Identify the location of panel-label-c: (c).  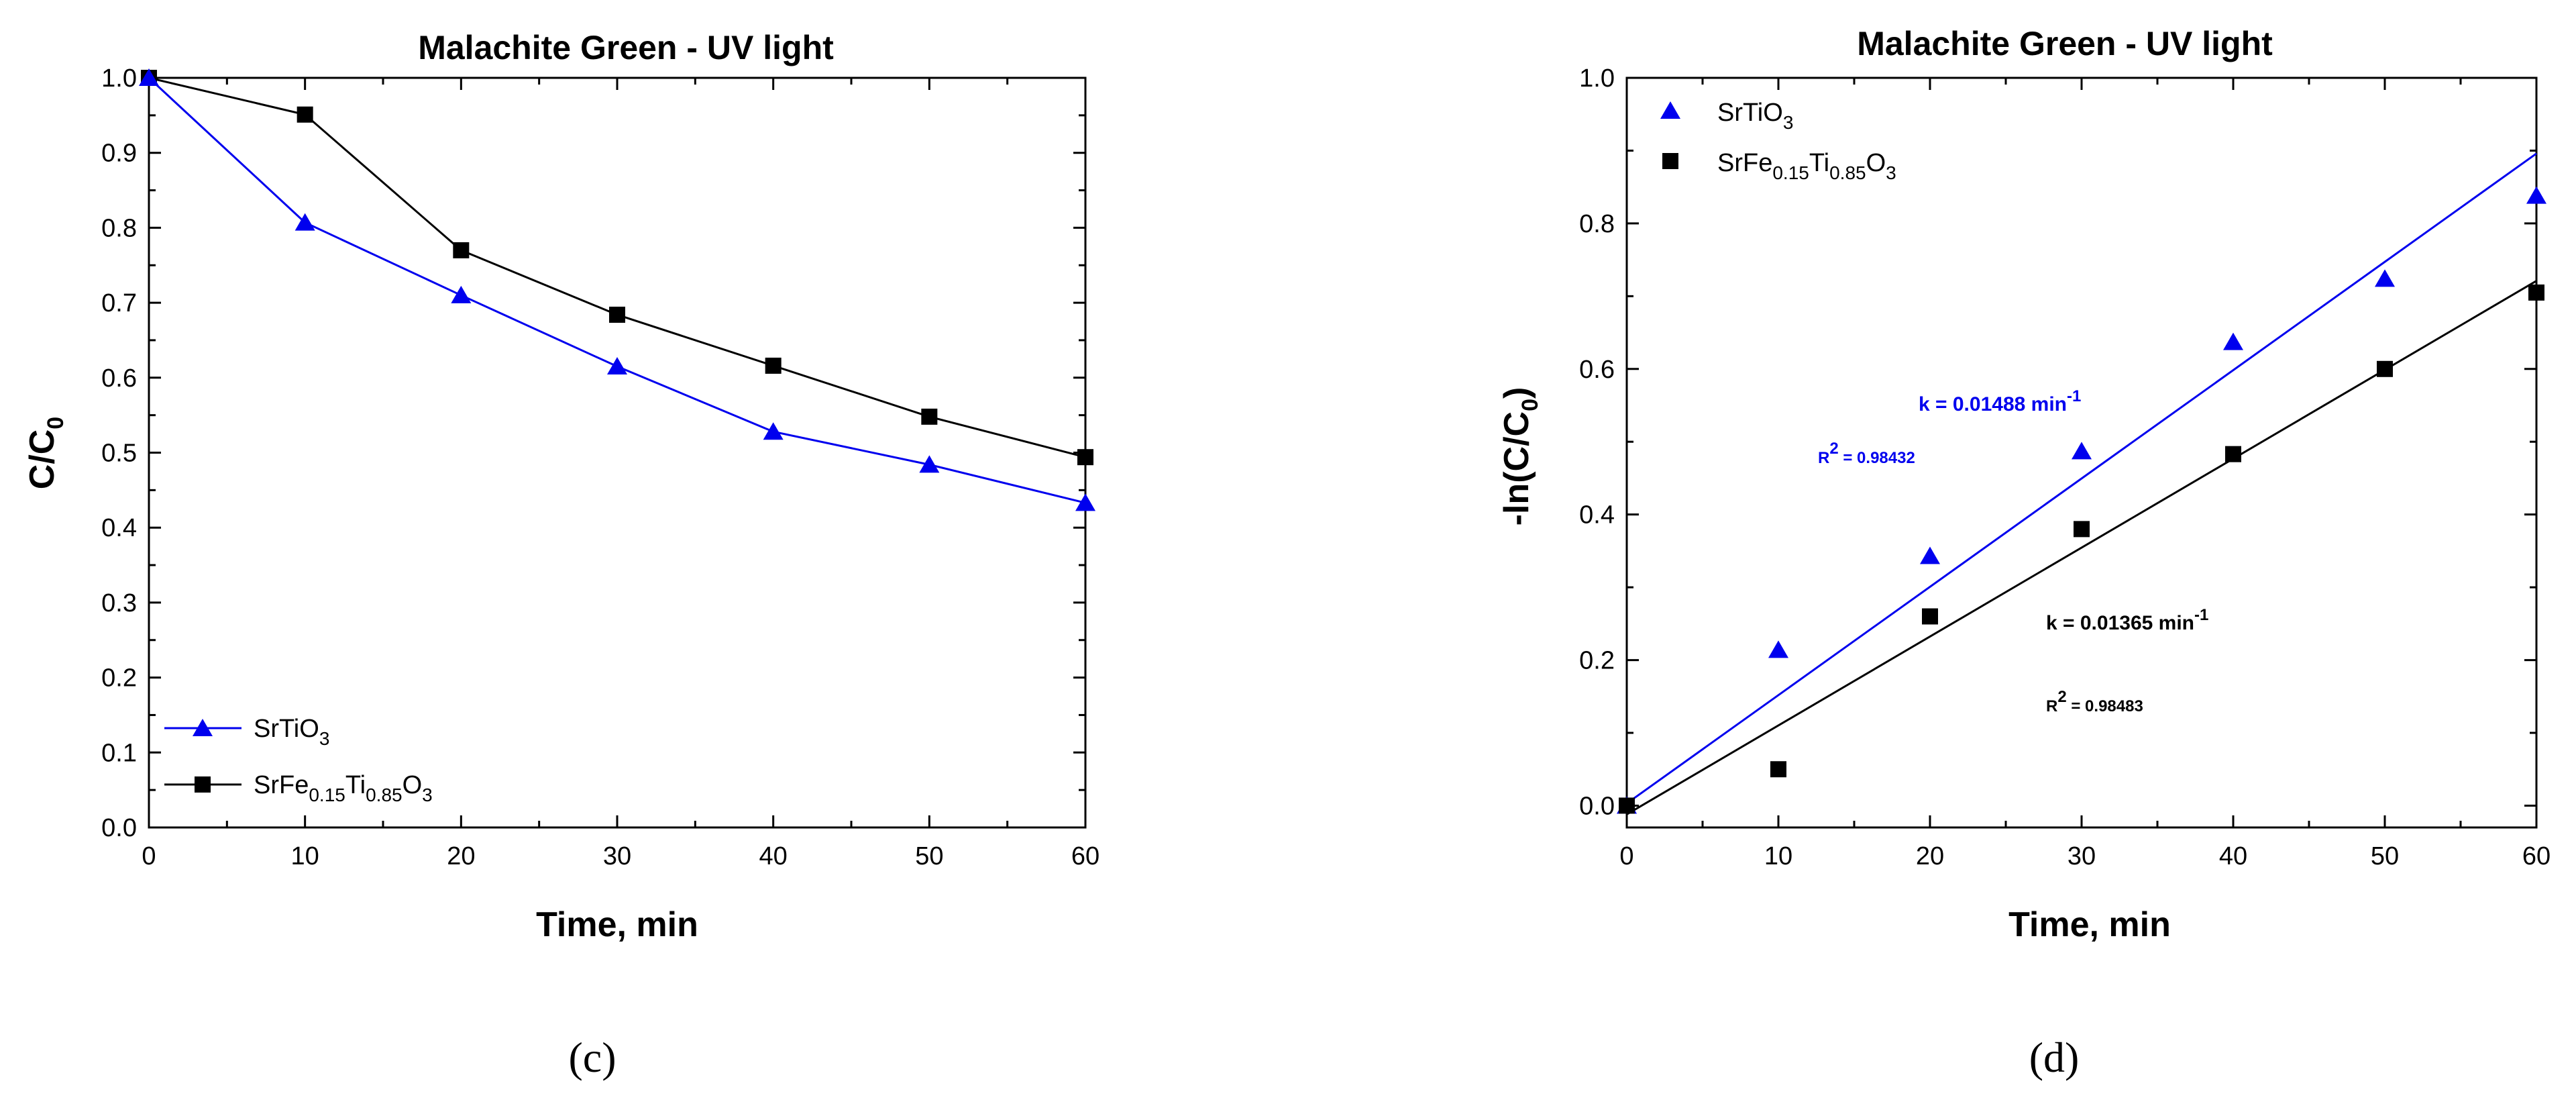
(592, 1057).